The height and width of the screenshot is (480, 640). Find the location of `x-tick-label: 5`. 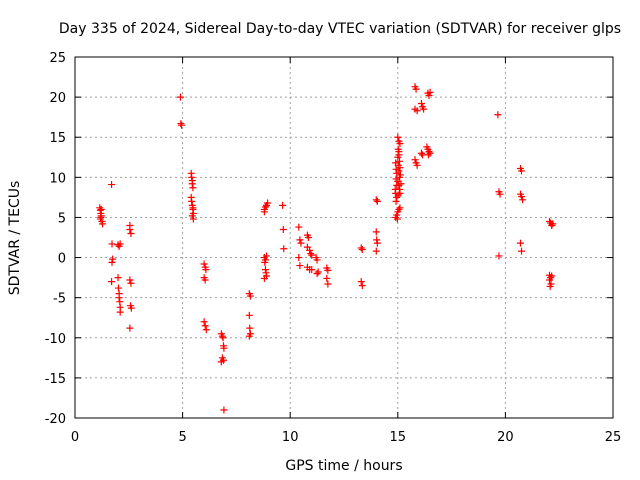

x-tick-label: 5 is located at coordinates (182, 437).